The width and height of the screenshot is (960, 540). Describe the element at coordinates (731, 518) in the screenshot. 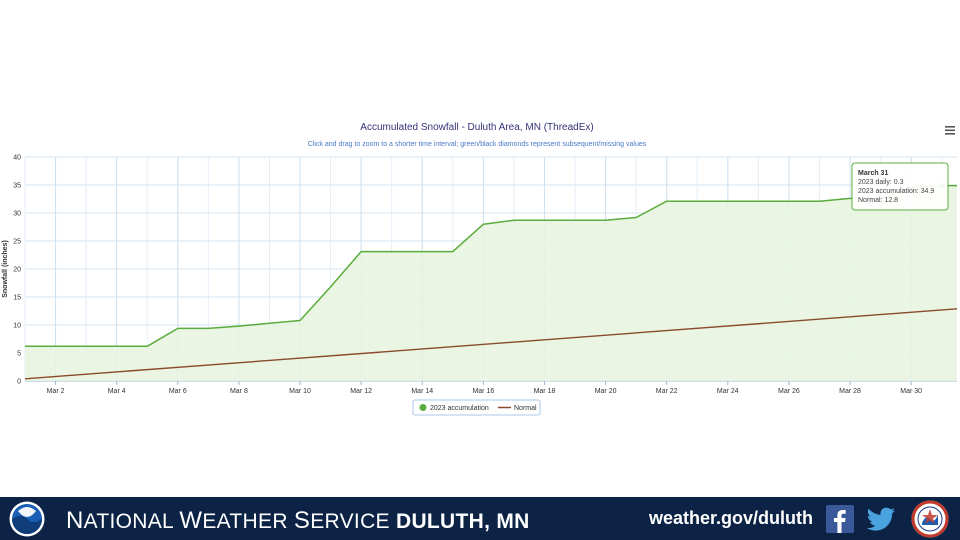

I see `website-link: weather.gov/duluth` at that location.